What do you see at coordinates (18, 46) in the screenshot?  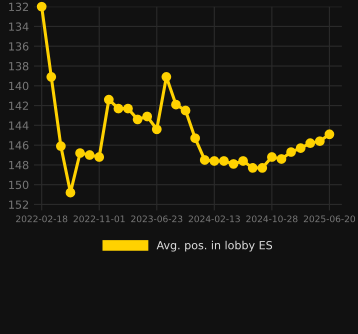 I see `y-tick-label: 136` at bounding box center [18, 46].